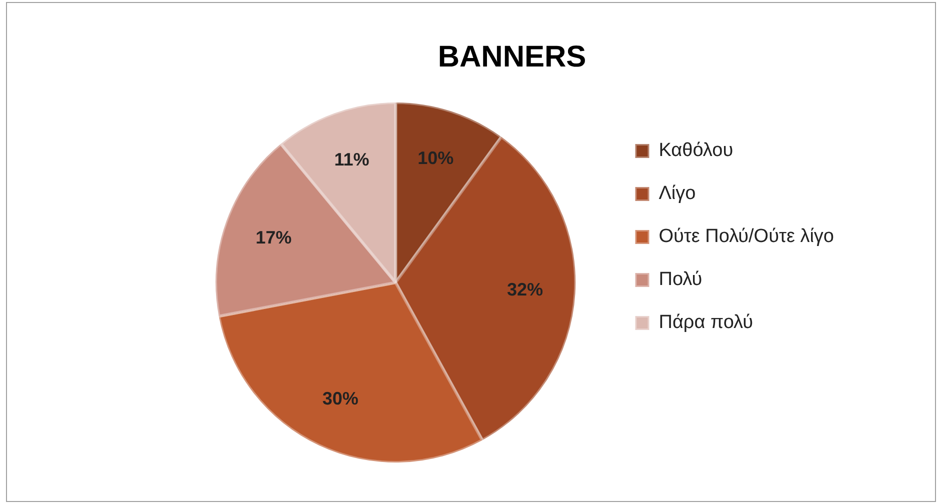 This screenshot has height=504, width=944. I want to click on data-label: 10%, so click(436, 158).